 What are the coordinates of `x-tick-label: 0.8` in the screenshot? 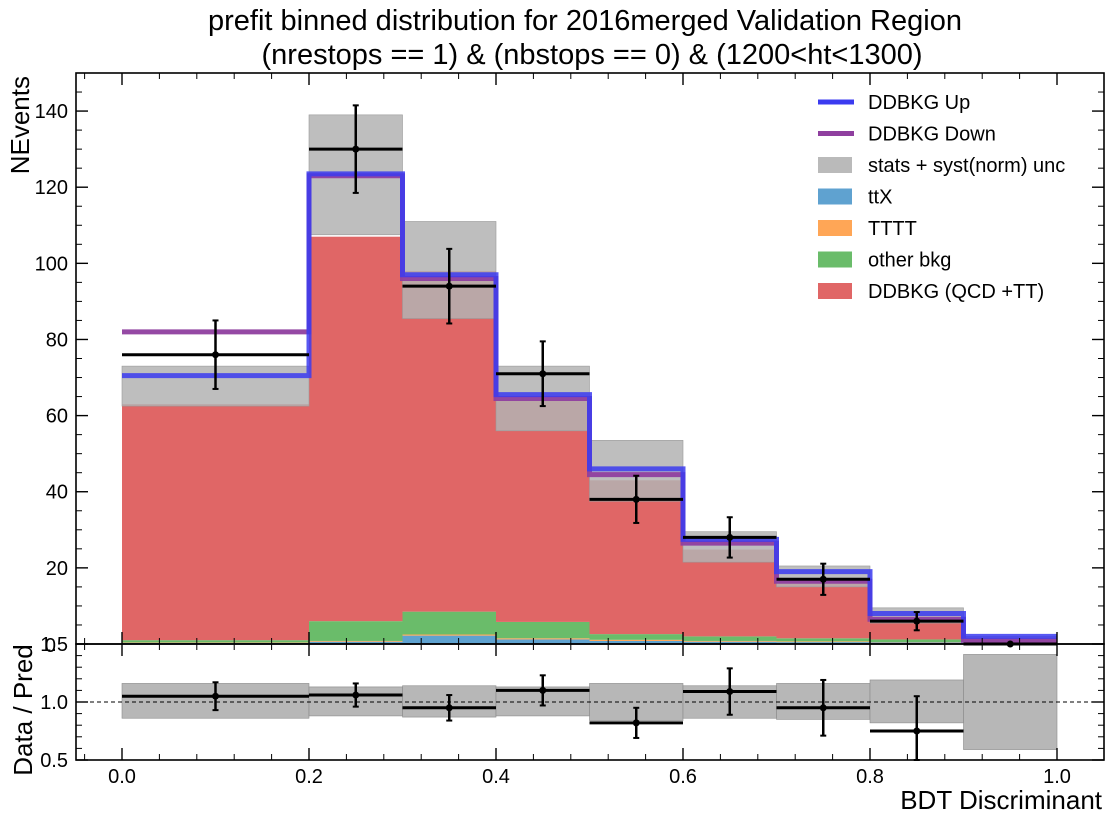 It's located at (870, 777).